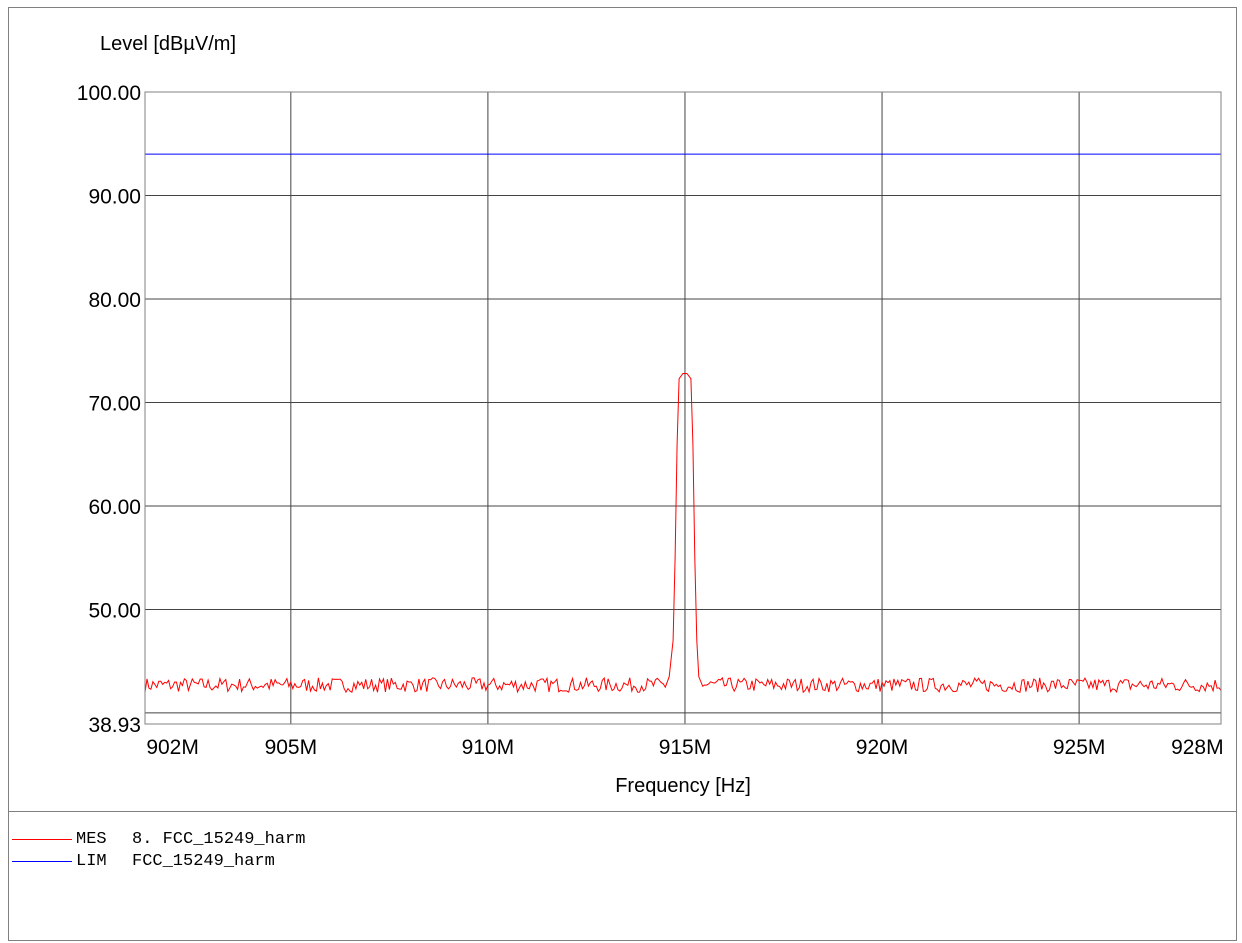 Image resolution: width=1242 pixels, height=943 pixels. What do you see at coordinates (42, 839) in the screenshot?
I see `legend-swatch-mes` at bounding box center [42, 839].